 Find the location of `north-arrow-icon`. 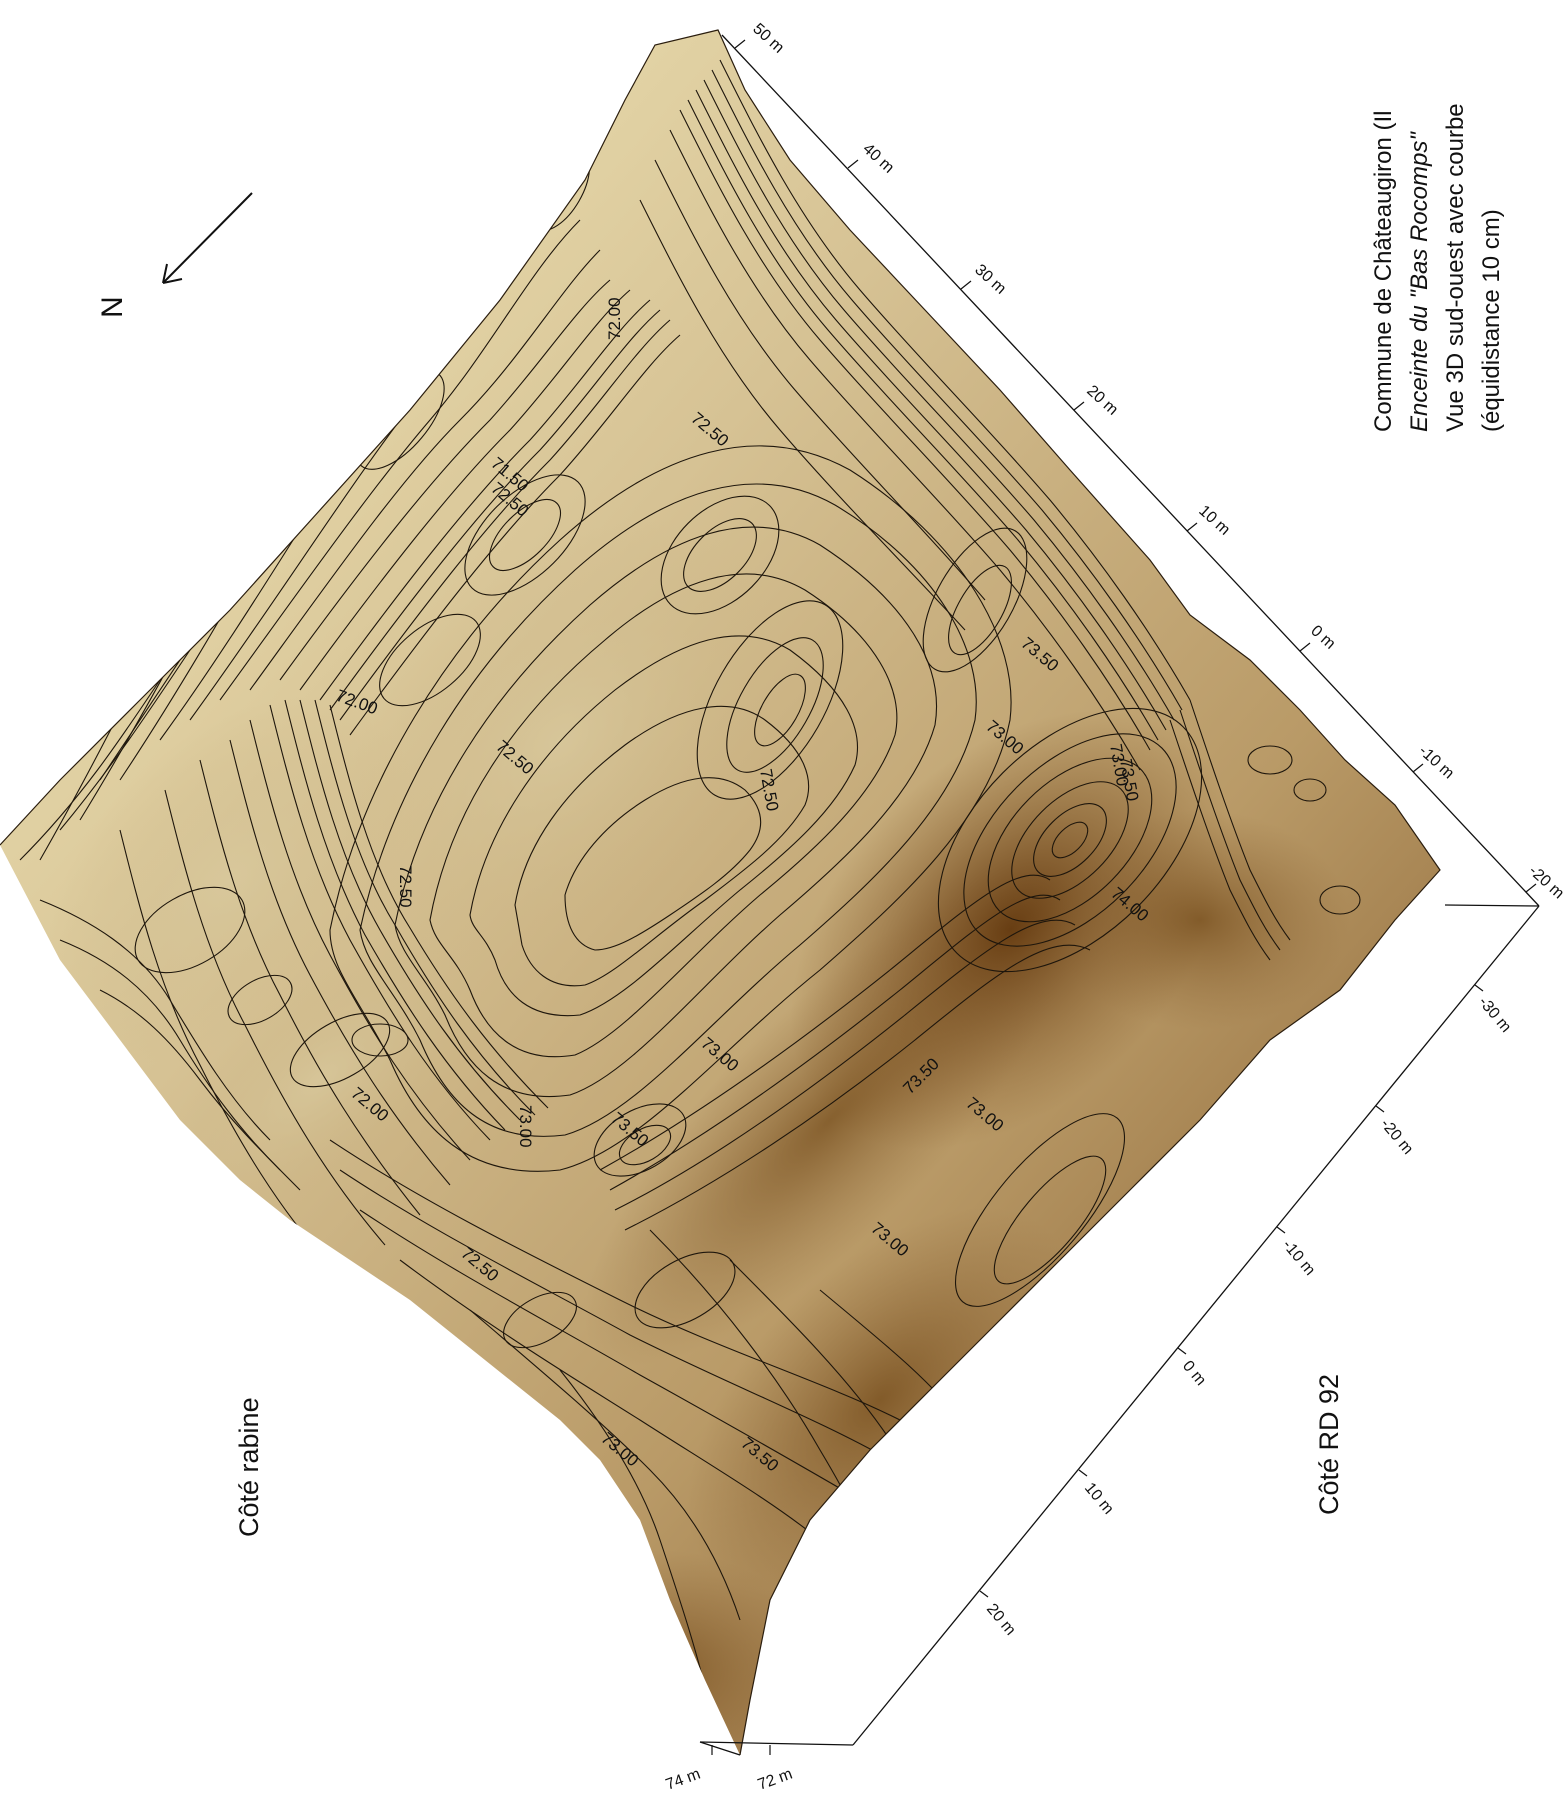

north-arrow-icon is located at coordinates (207, 238).